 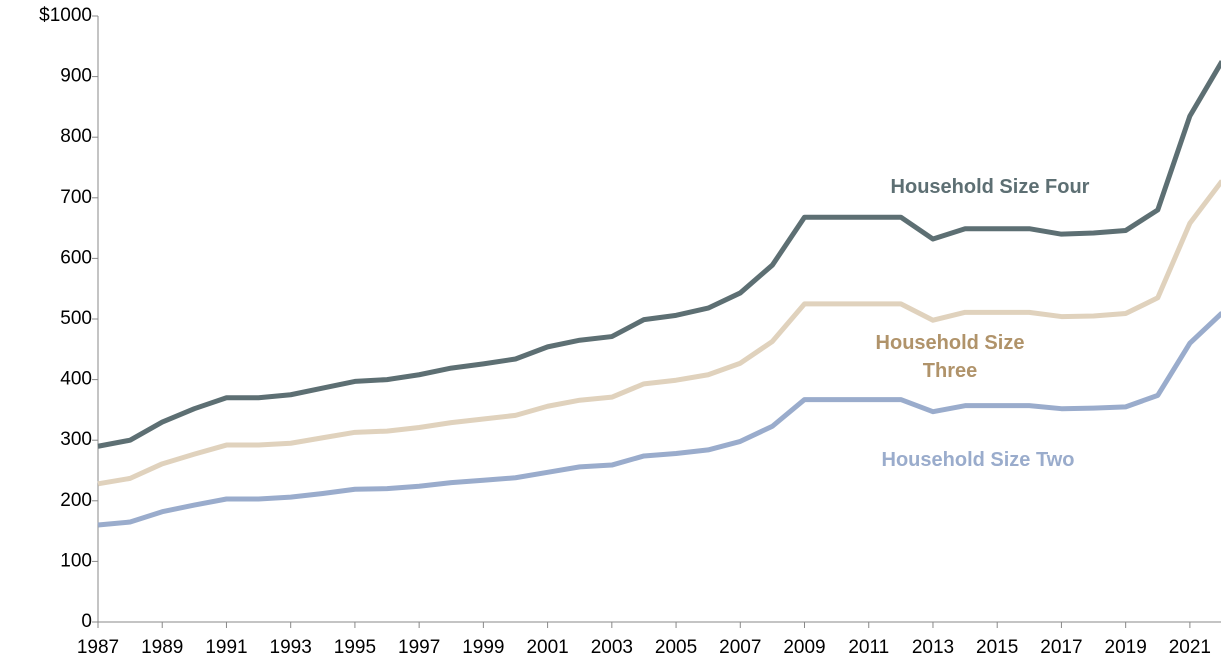 I want to click on x-tick-label: 1993, so click(x=291, y=647).